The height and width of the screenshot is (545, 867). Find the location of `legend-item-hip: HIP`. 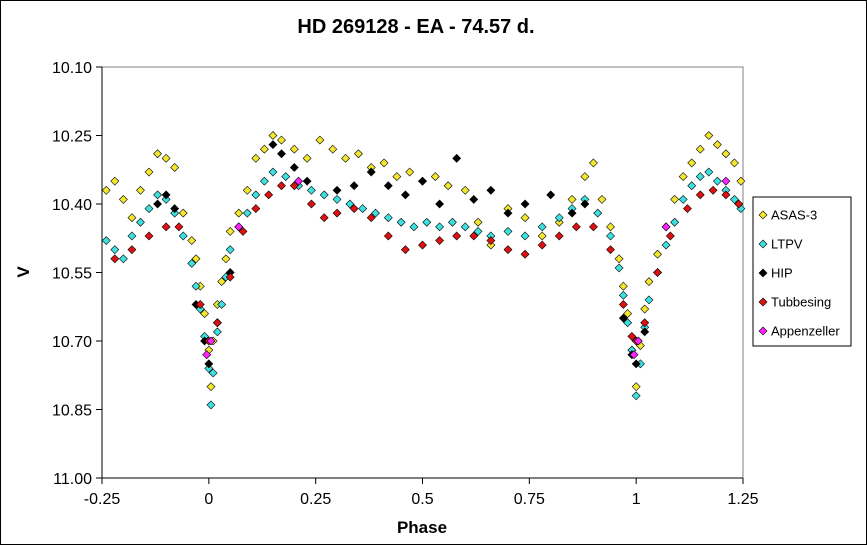

legend-item-hip: HIP is located at coordinates (775, 273).